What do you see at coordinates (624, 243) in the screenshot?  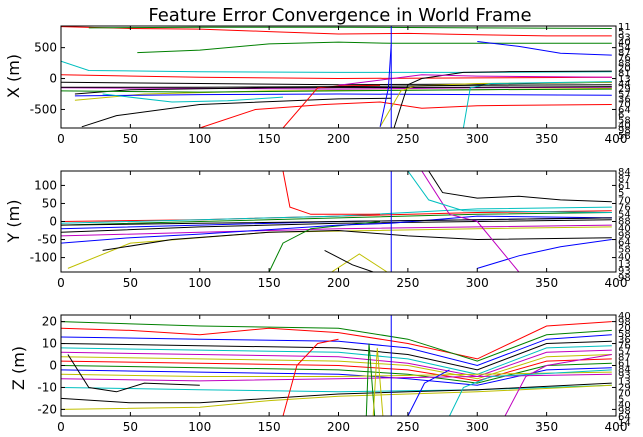 I see `series-end-label-y-10: 64` at bounding box center [624, 243].